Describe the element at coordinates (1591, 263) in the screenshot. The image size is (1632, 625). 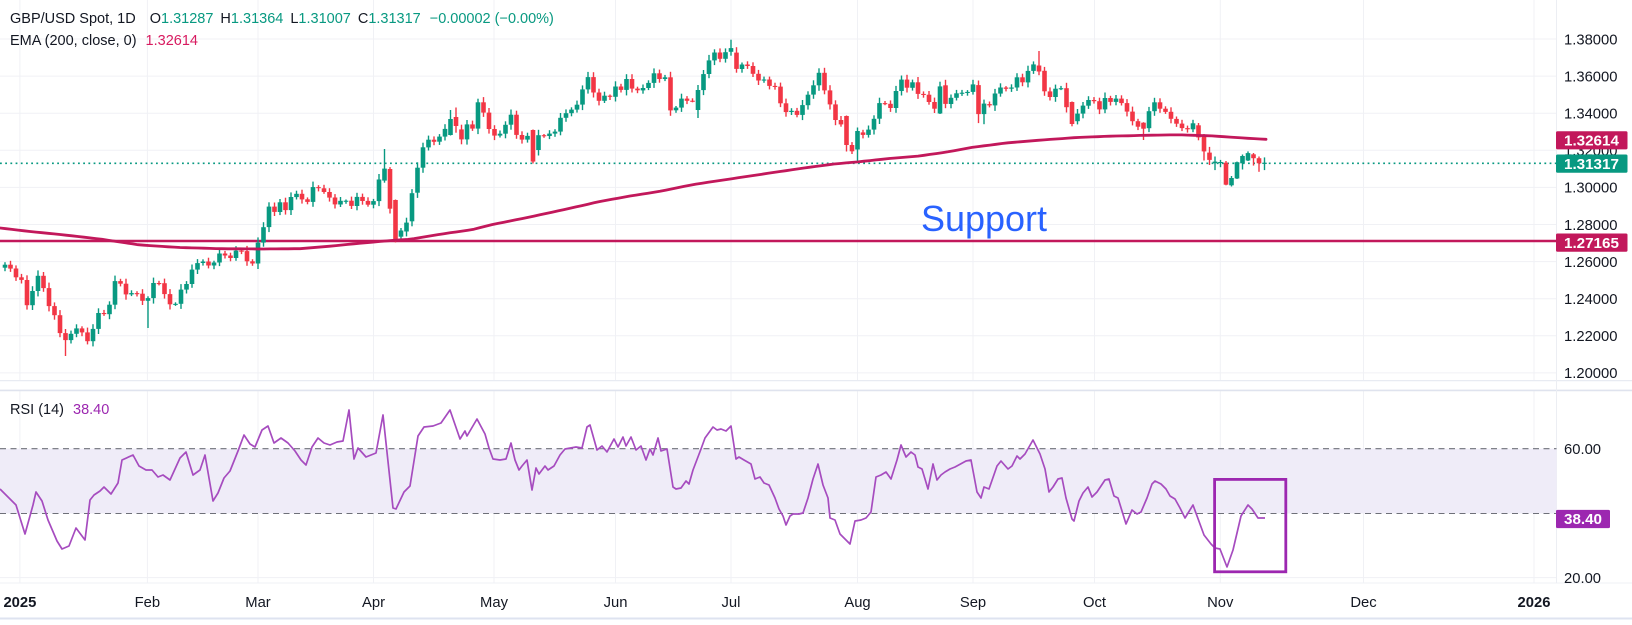
I see `svg-text: 1.26000` at that location.